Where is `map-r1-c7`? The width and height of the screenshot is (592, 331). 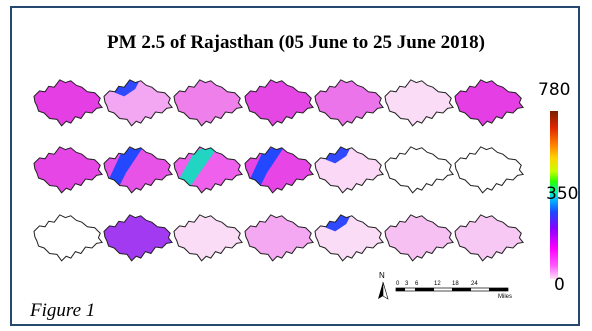
map-r1-c7 is located at coordinates (489, 103).